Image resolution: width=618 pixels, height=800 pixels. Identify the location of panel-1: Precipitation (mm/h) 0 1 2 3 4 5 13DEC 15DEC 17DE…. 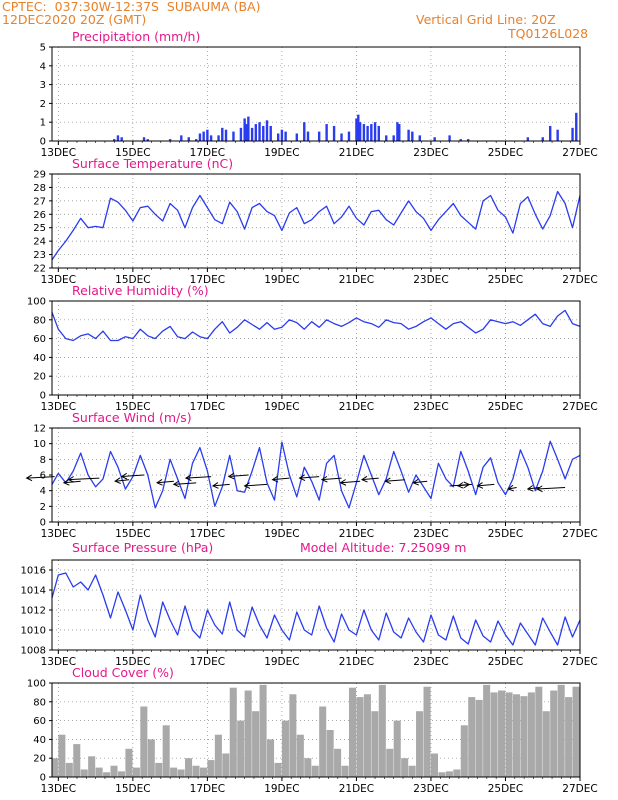
(319, 94).